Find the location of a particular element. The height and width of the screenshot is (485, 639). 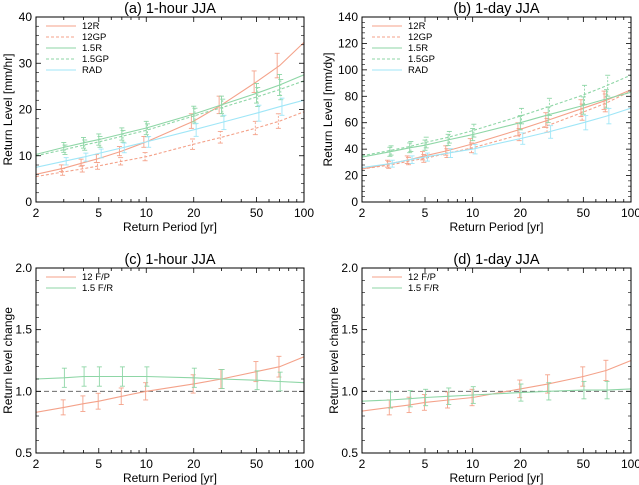

chart-title: (b) 1-day JJA is located at coordinates (496, 9).